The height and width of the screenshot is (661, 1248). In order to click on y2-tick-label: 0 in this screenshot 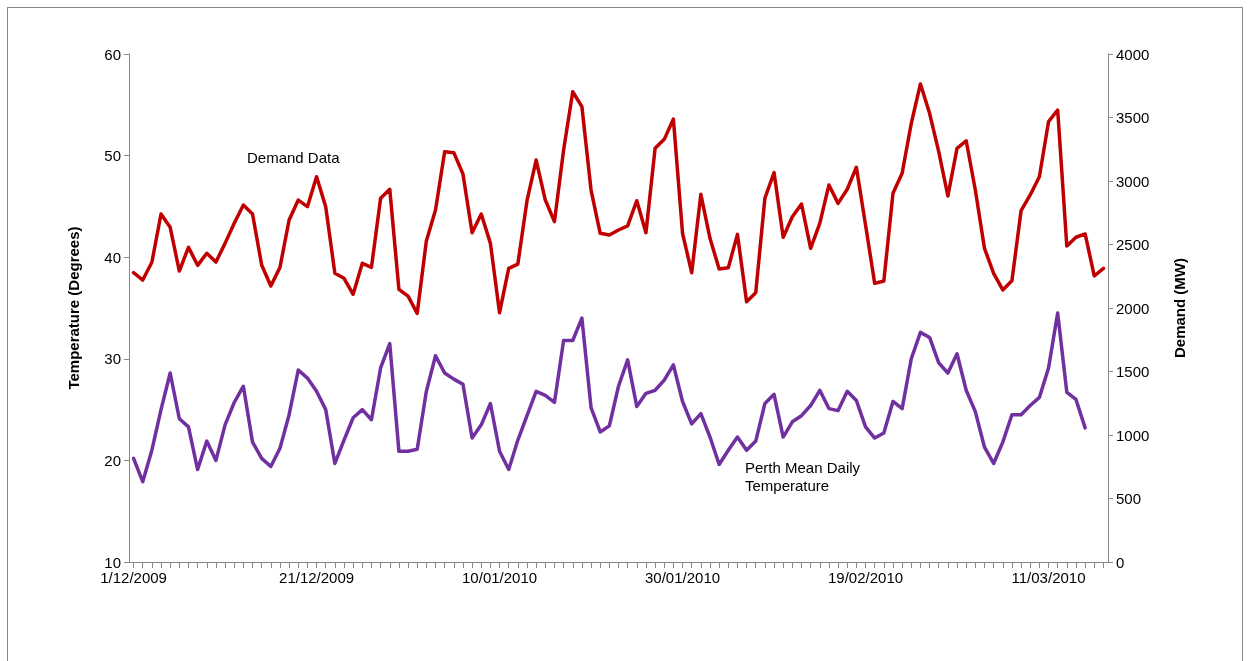, I will do `click(1120, 562)`.